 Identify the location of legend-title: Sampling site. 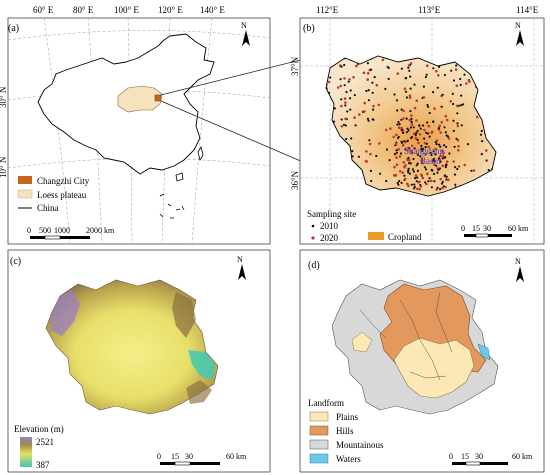
(331, 214).